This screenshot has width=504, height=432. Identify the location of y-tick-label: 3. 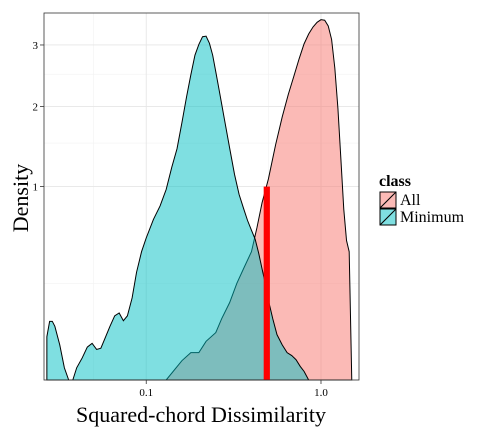
(36, 46).